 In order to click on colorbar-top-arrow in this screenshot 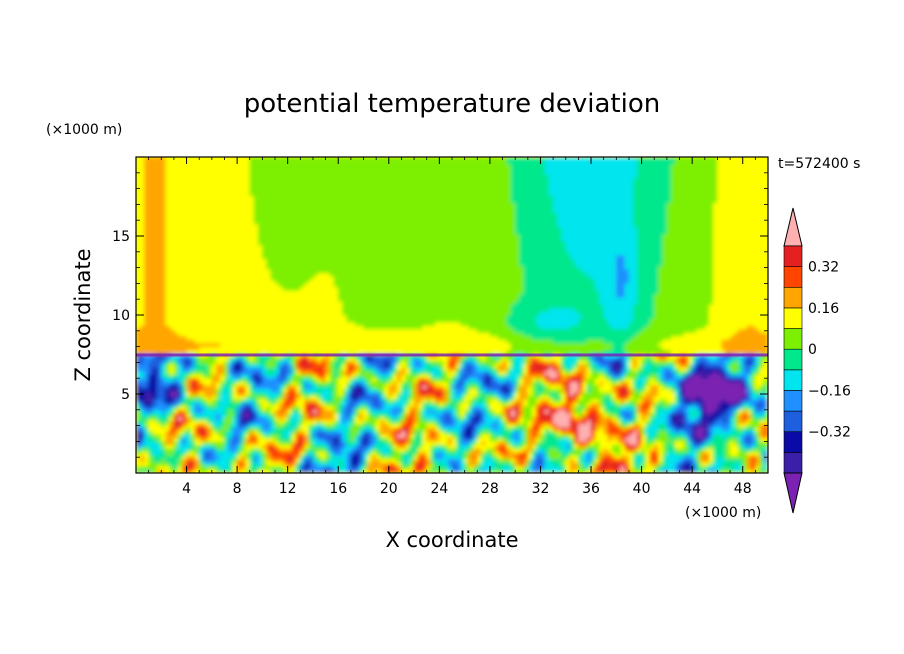, I will do `click(793, 227)`.